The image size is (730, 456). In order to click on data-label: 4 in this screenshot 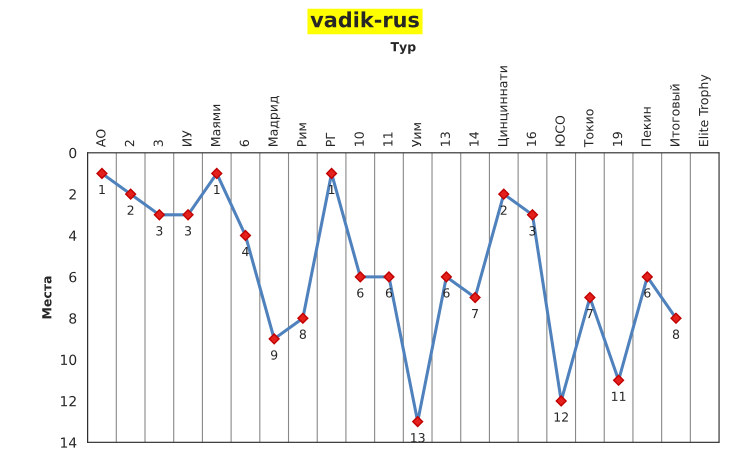, I will do `click(245, 251)`.